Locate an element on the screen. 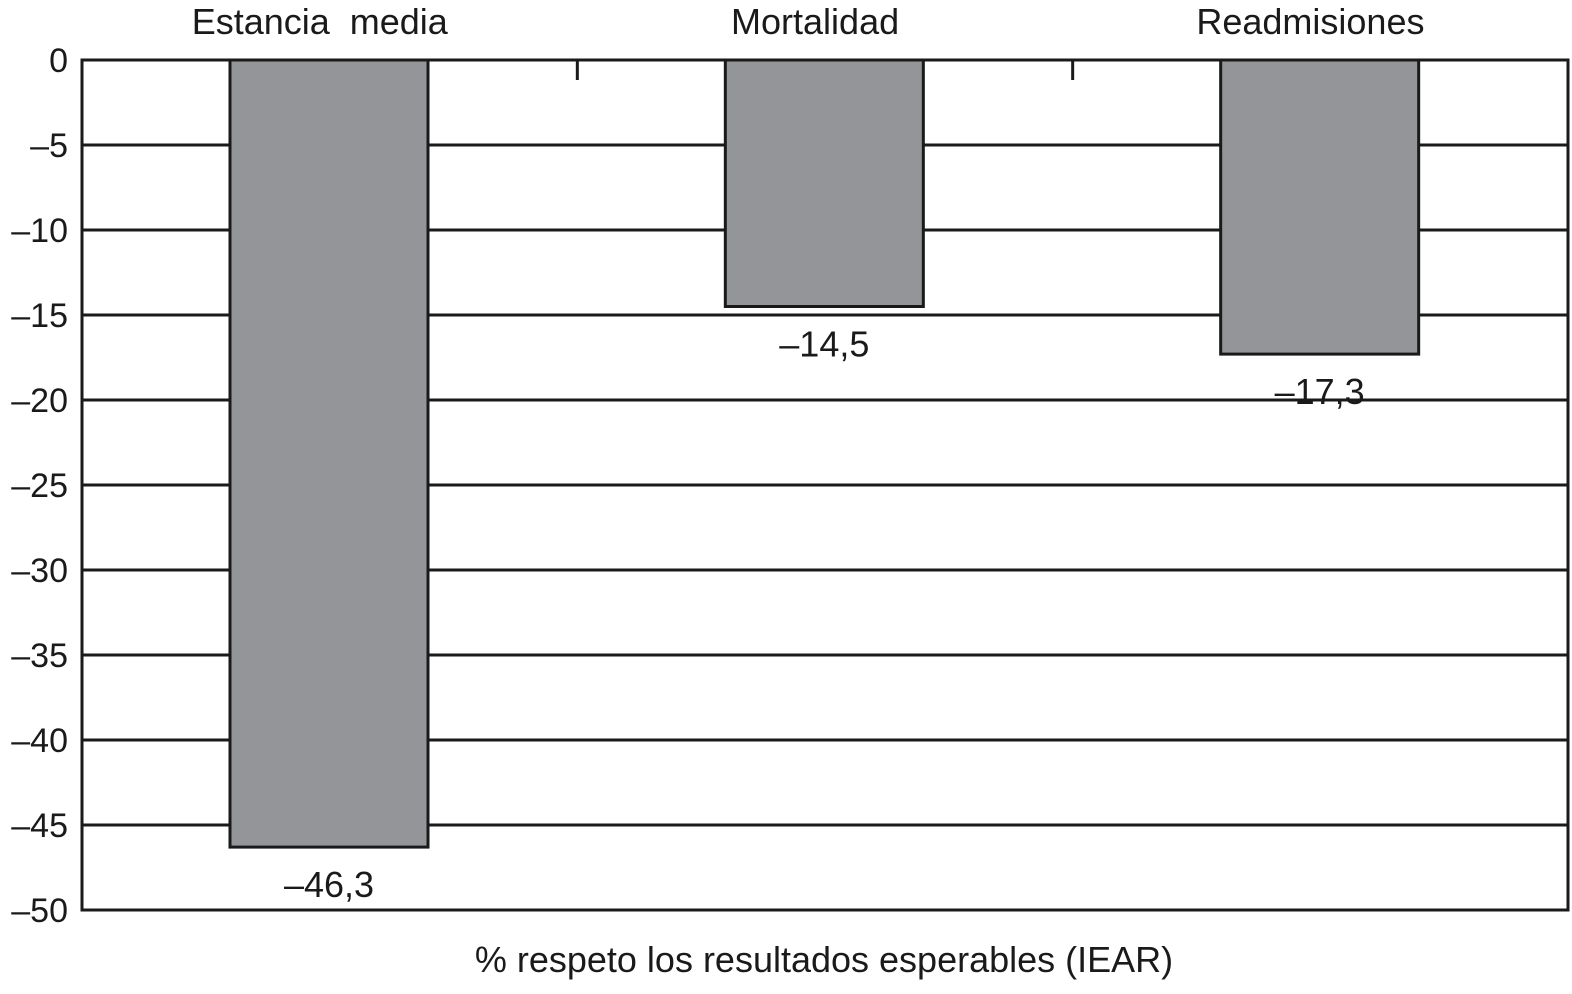 This screenshot has height=994, width=1572. y-tick-label: 0 is located at coordinates (58, 61).